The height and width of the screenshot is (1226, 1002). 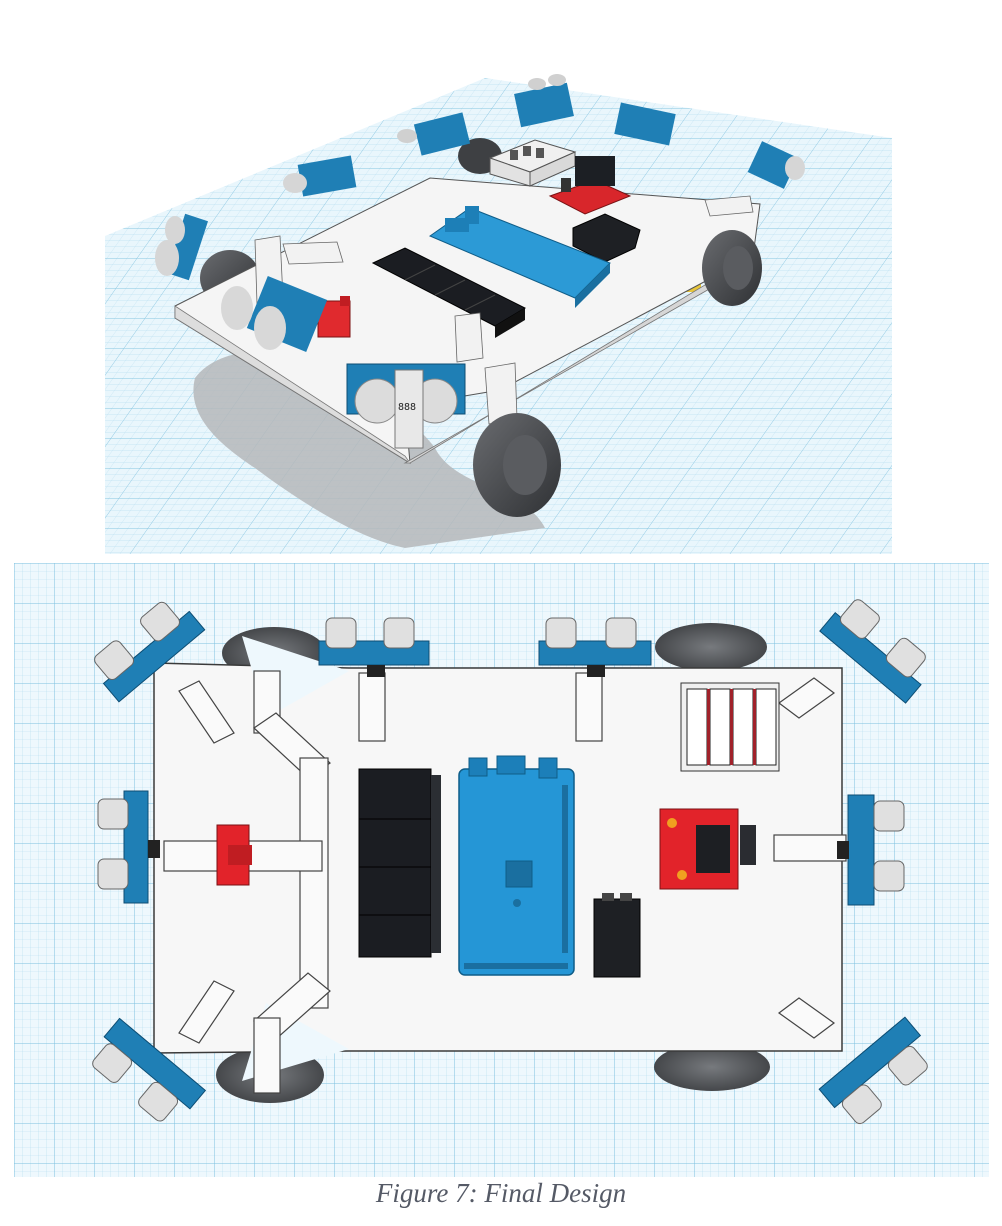 What do you see at coordinates (234, 855) in the screenshot?
I see `servo-motor` at bounding box center [234, 855].